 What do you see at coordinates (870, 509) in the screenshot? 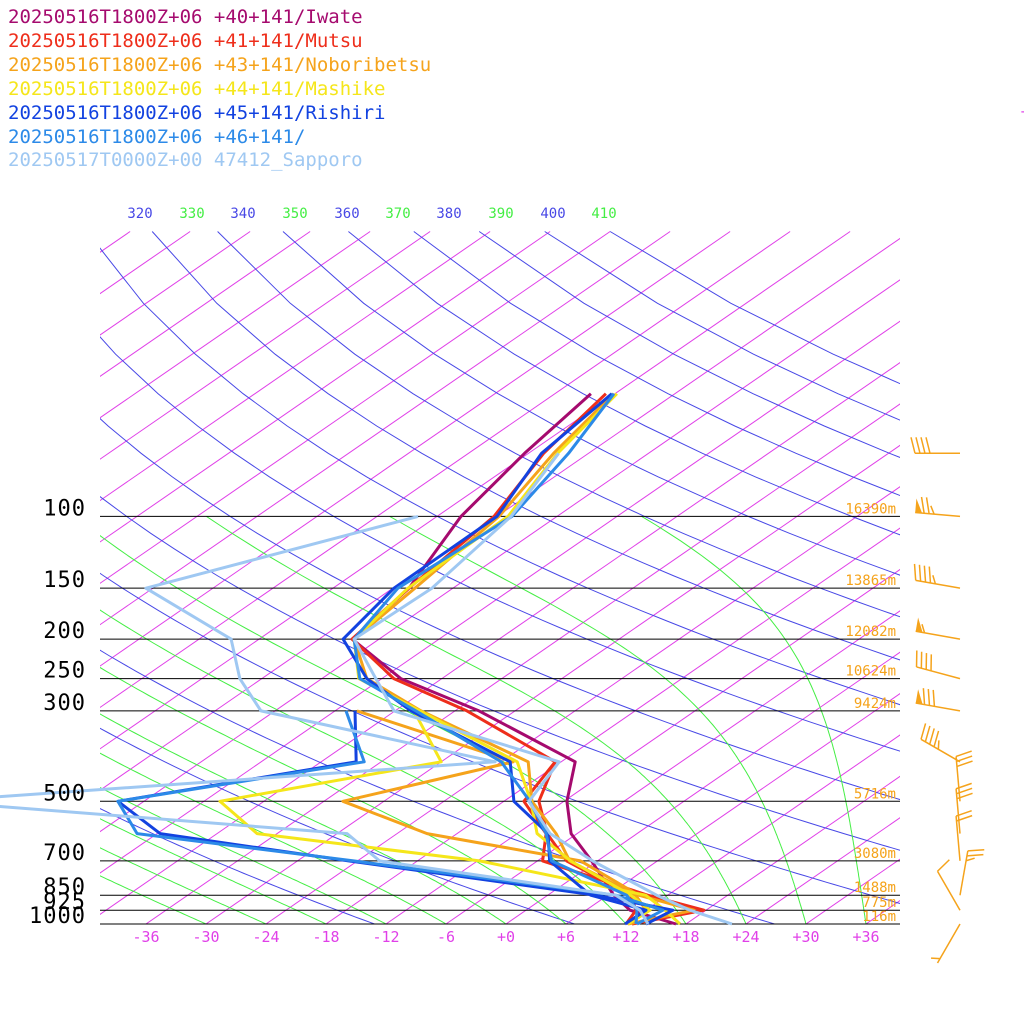
I see `height-label: 16390m` at bounding box center [870, 509].